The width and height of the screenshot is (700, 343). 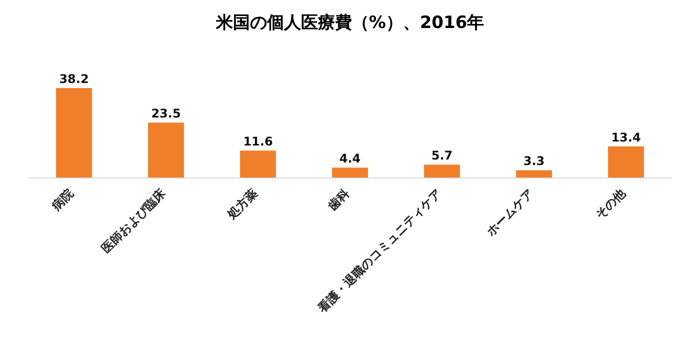 I want to click on x-tick-label: ホームケア, so click(x=509, y=213).